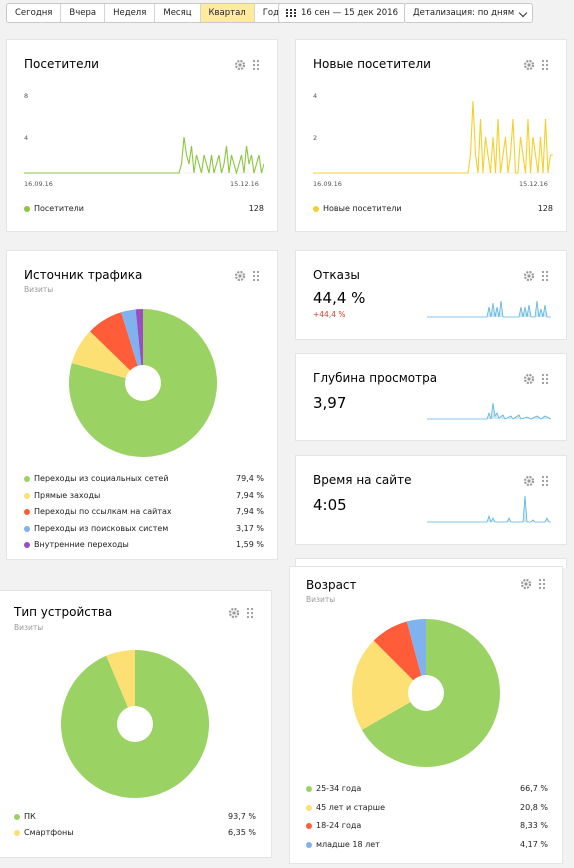  I want to click on x-end-label: 15.12.16, so click(244, 184).